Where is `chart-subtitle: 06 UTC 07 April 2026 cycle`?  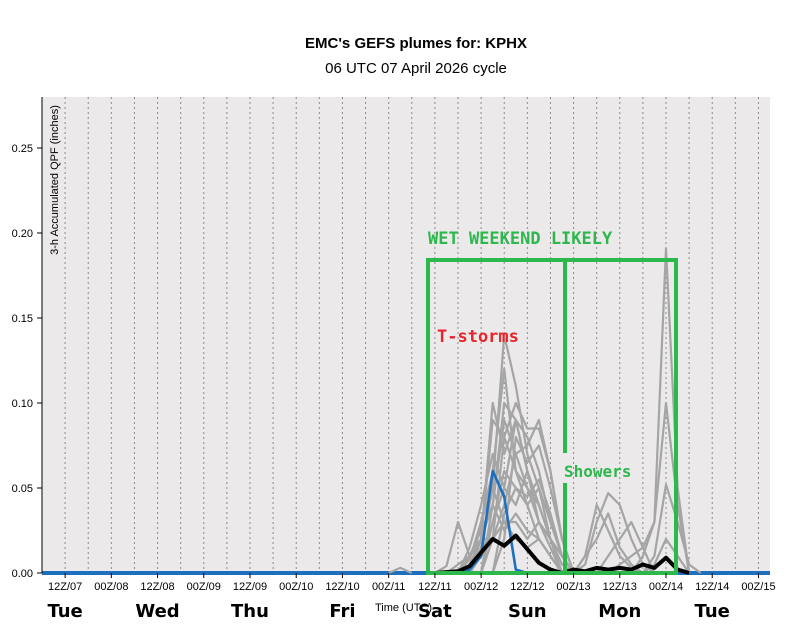
chart-subtitle: 06 UTC 07 April 2026 cycle is located at coordinates (416, 68).